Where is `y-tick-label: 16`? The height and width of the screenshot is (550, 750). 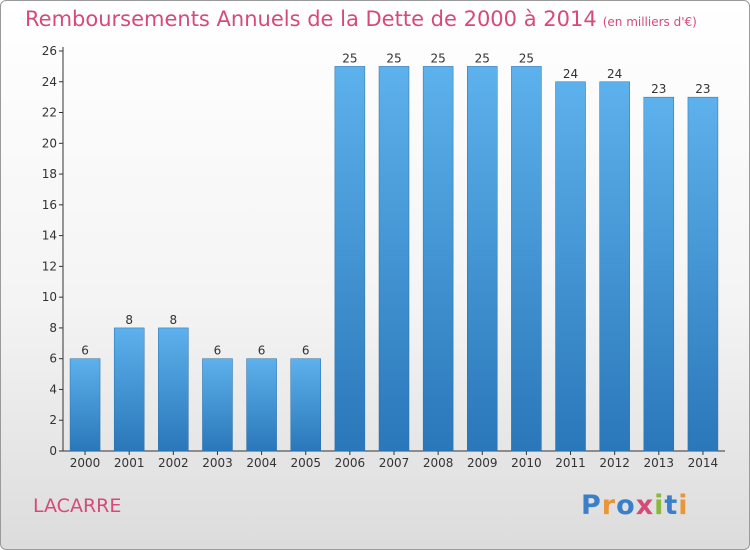
y-tick-label: 16 is located at coordinates (49, 205).